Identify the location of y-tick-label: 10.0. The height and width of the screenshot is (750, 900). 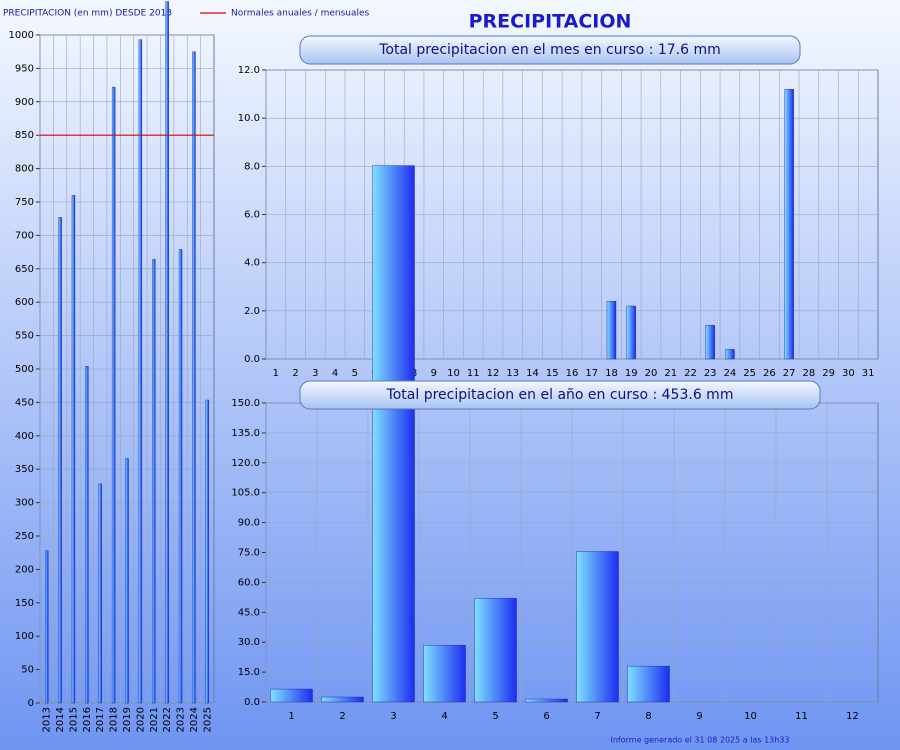
(249, 118).